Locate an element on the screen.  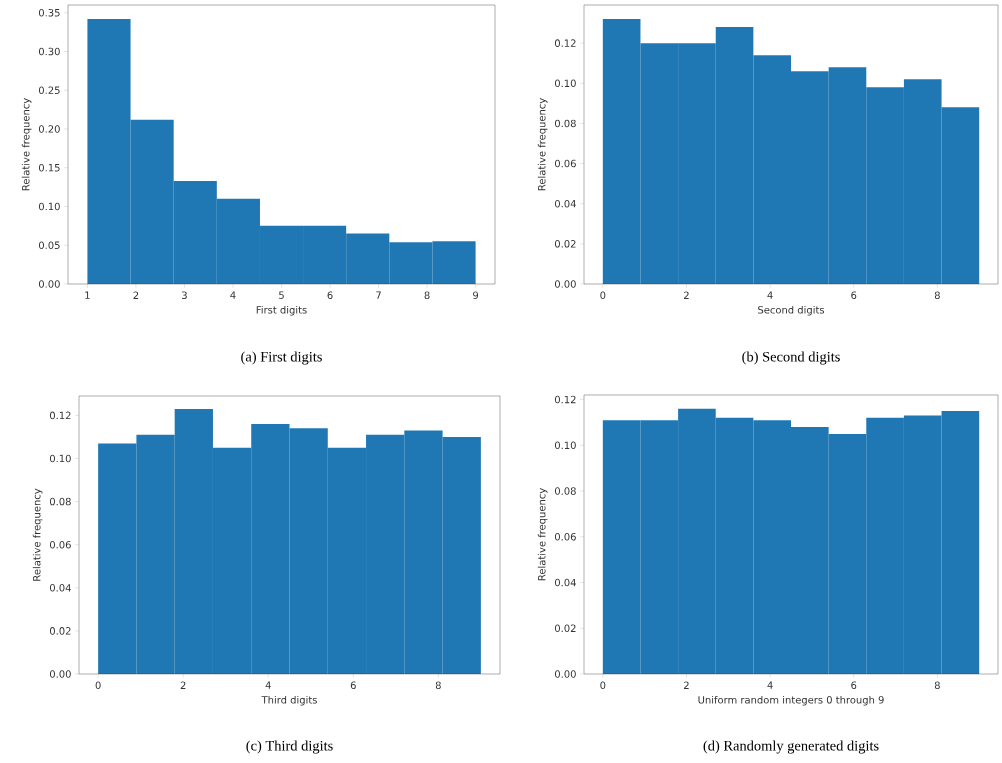
x-tick-label: 5 is located at coordinates (281, 295).